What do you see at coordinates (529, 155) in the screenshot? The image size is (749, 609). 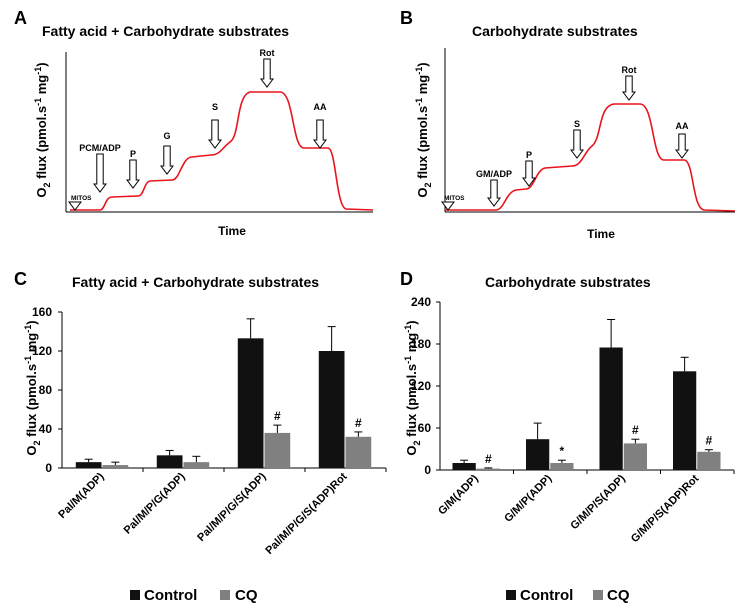 I see `trace-b-arrow-label-1: P` at bounding box center [529, 155].